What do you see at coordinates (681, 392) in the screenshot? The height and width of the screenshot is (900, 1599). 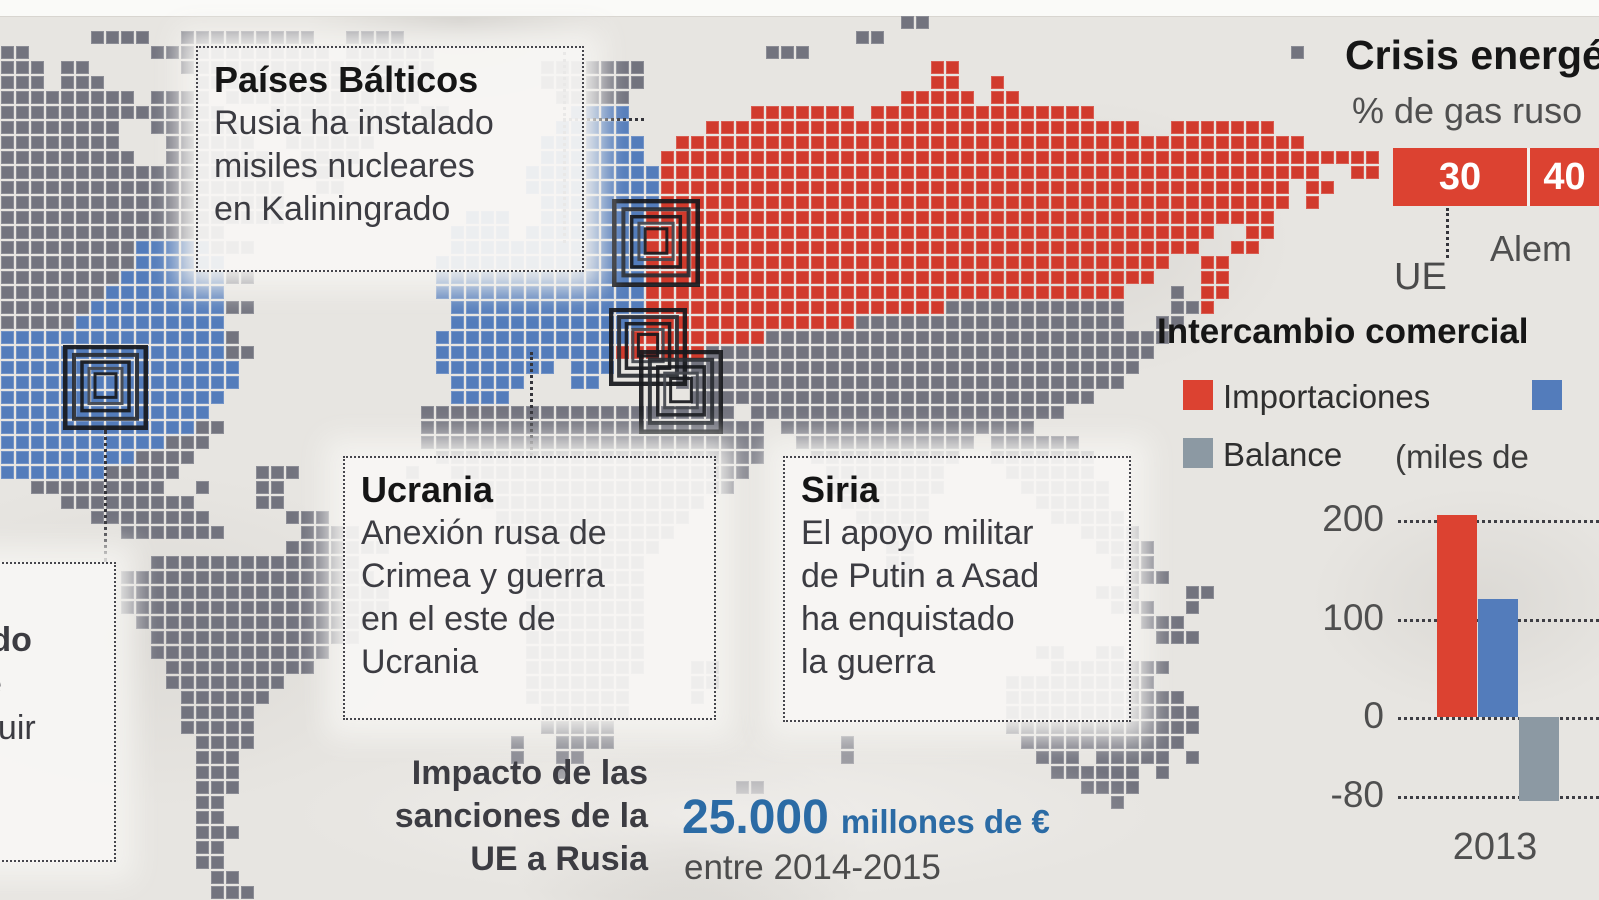 I see `siria-target` at bounding box center [681, 392].